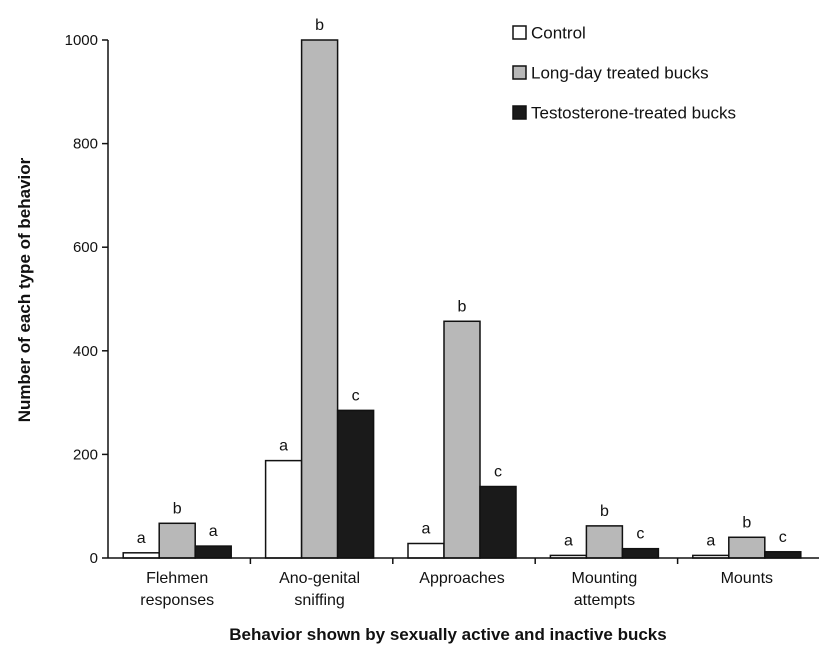  What do you see at coordinates (461, 578) in the screenshot?
I see `x-tick-label: Approaches` at bounding box center [461, 578].